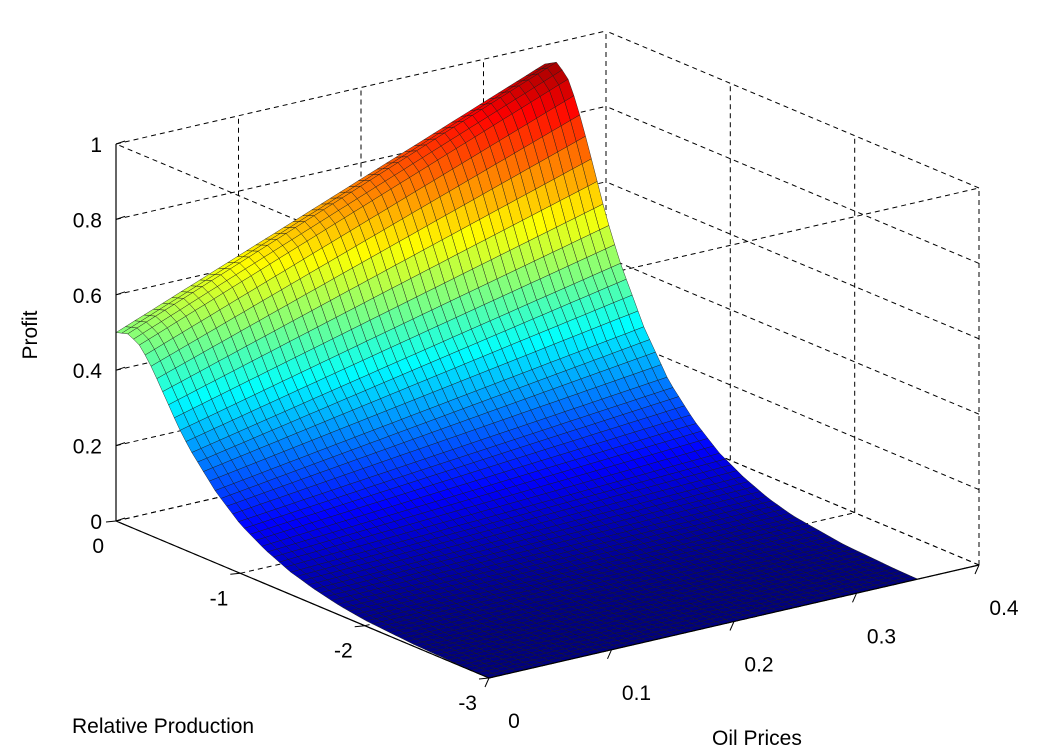  Describe the element at coordinates (96, 522) in the screenshot. I see `z-tick-label: 0` at that location.